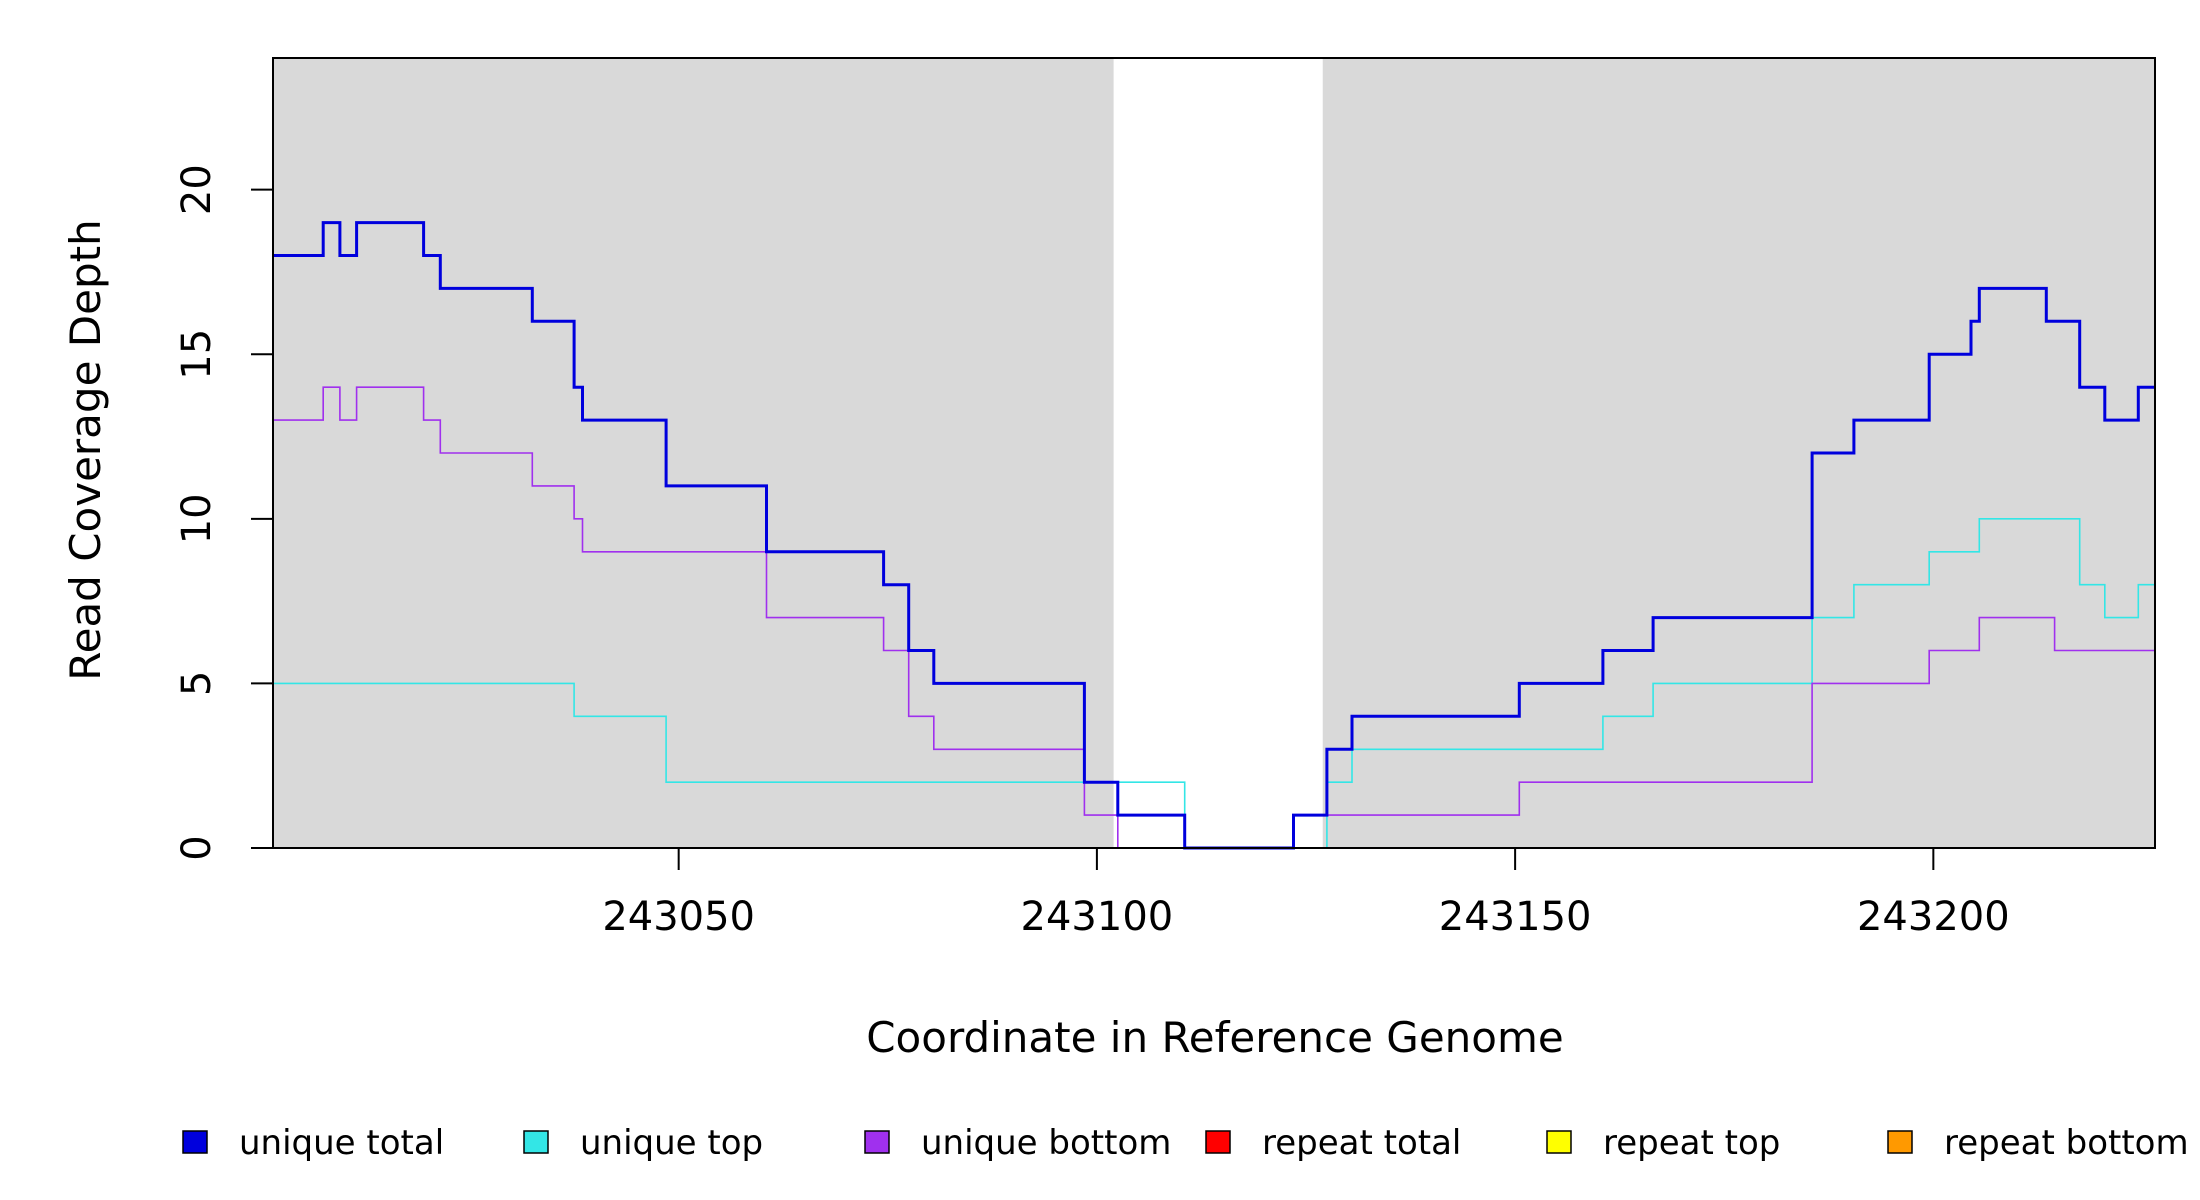 Image resolution: width=2200 pixels, height=1200 pixels. What do you see at coordinates (197, 354) in the screenshot?
I see `y-tick-label: 15` at bounding box center [197, 354].